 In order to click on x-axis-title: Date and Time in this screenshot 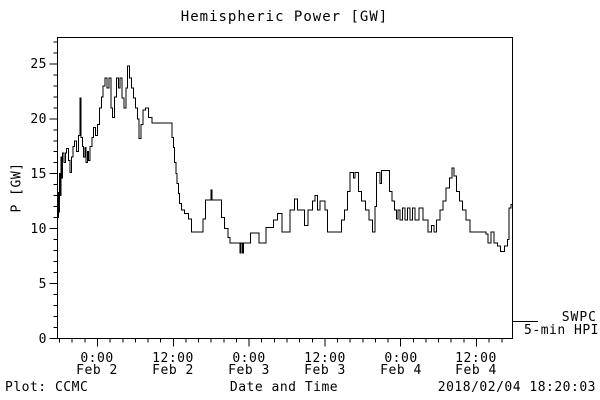, I will do `click(284, 387)`.